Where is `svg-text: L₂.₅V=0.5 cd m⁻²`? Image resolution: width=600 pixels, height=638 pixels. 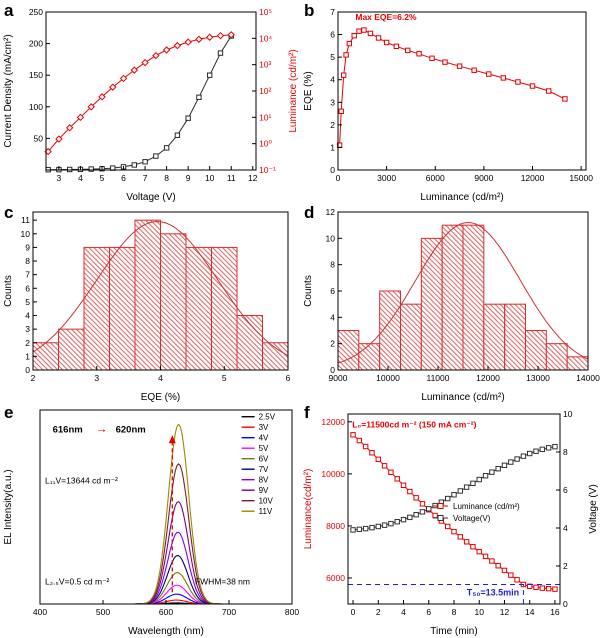
svg-text: L₂.₅V=0.5 cd m⁻² is located at coordinates (77, 582).